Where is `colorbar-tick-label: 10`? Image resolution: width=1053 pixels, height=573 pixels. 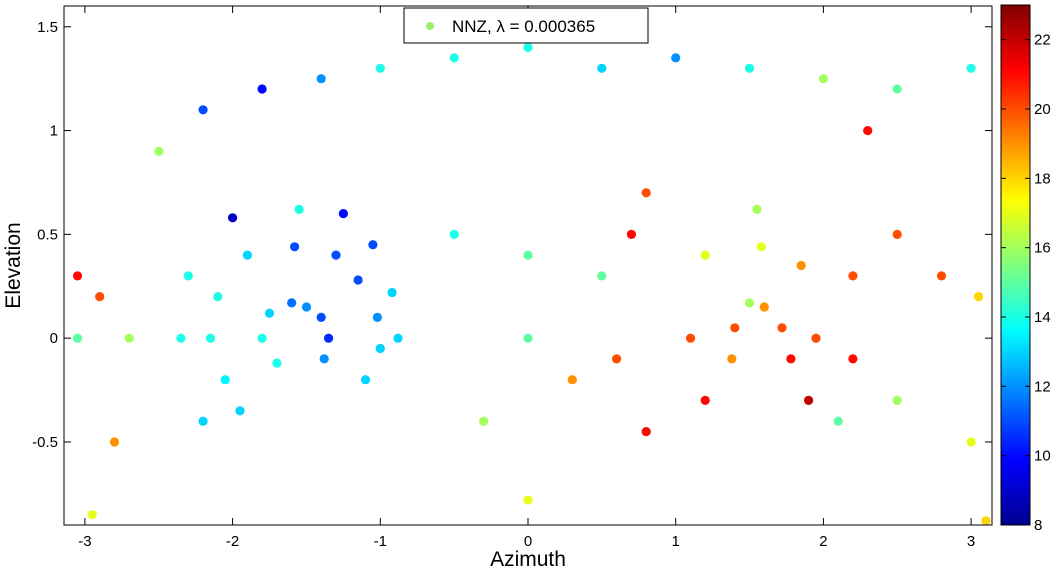
colorbar-tick-label: 10 is located at coordinates (1042, 456).